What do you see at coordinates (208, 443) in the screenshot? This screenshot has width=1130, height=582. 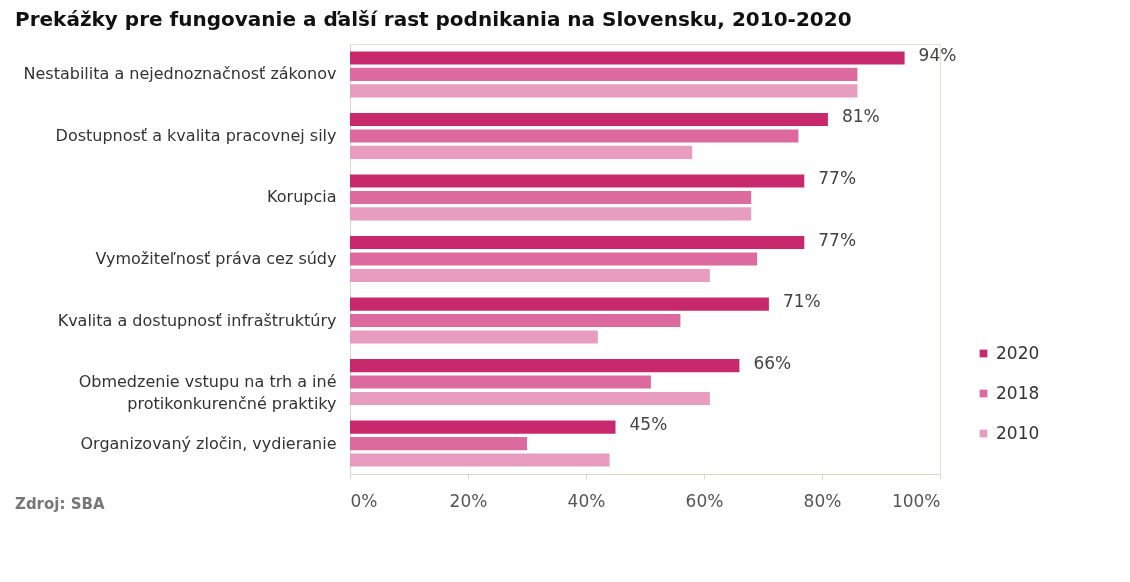 I see `y-tick-label: Organizovaný zločin, vydieranie` at bounding box center [208, 443].